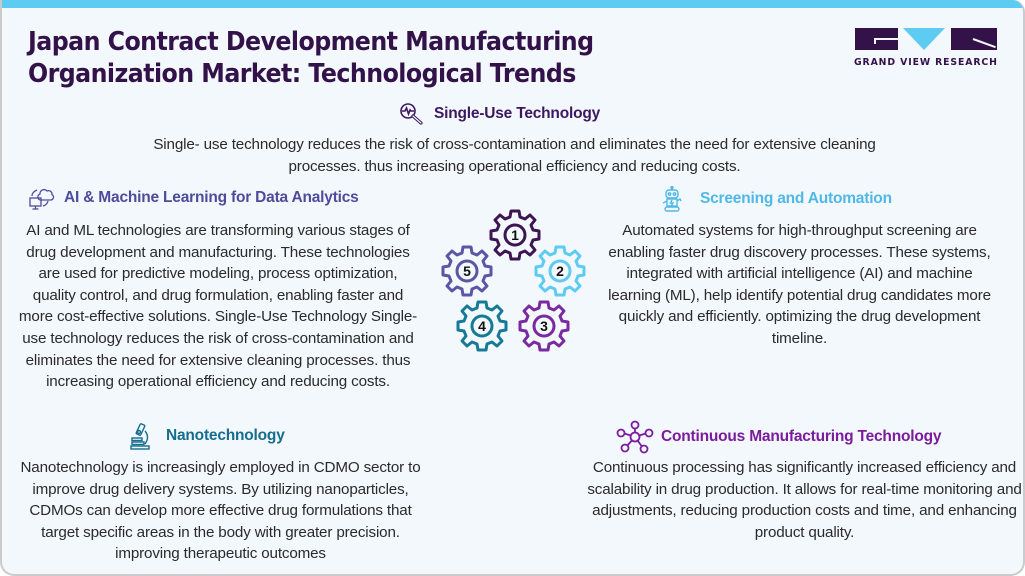 This screenshot has width=1025, height=576. I want to click on gear-2-icon: 2, so click(560, 271).